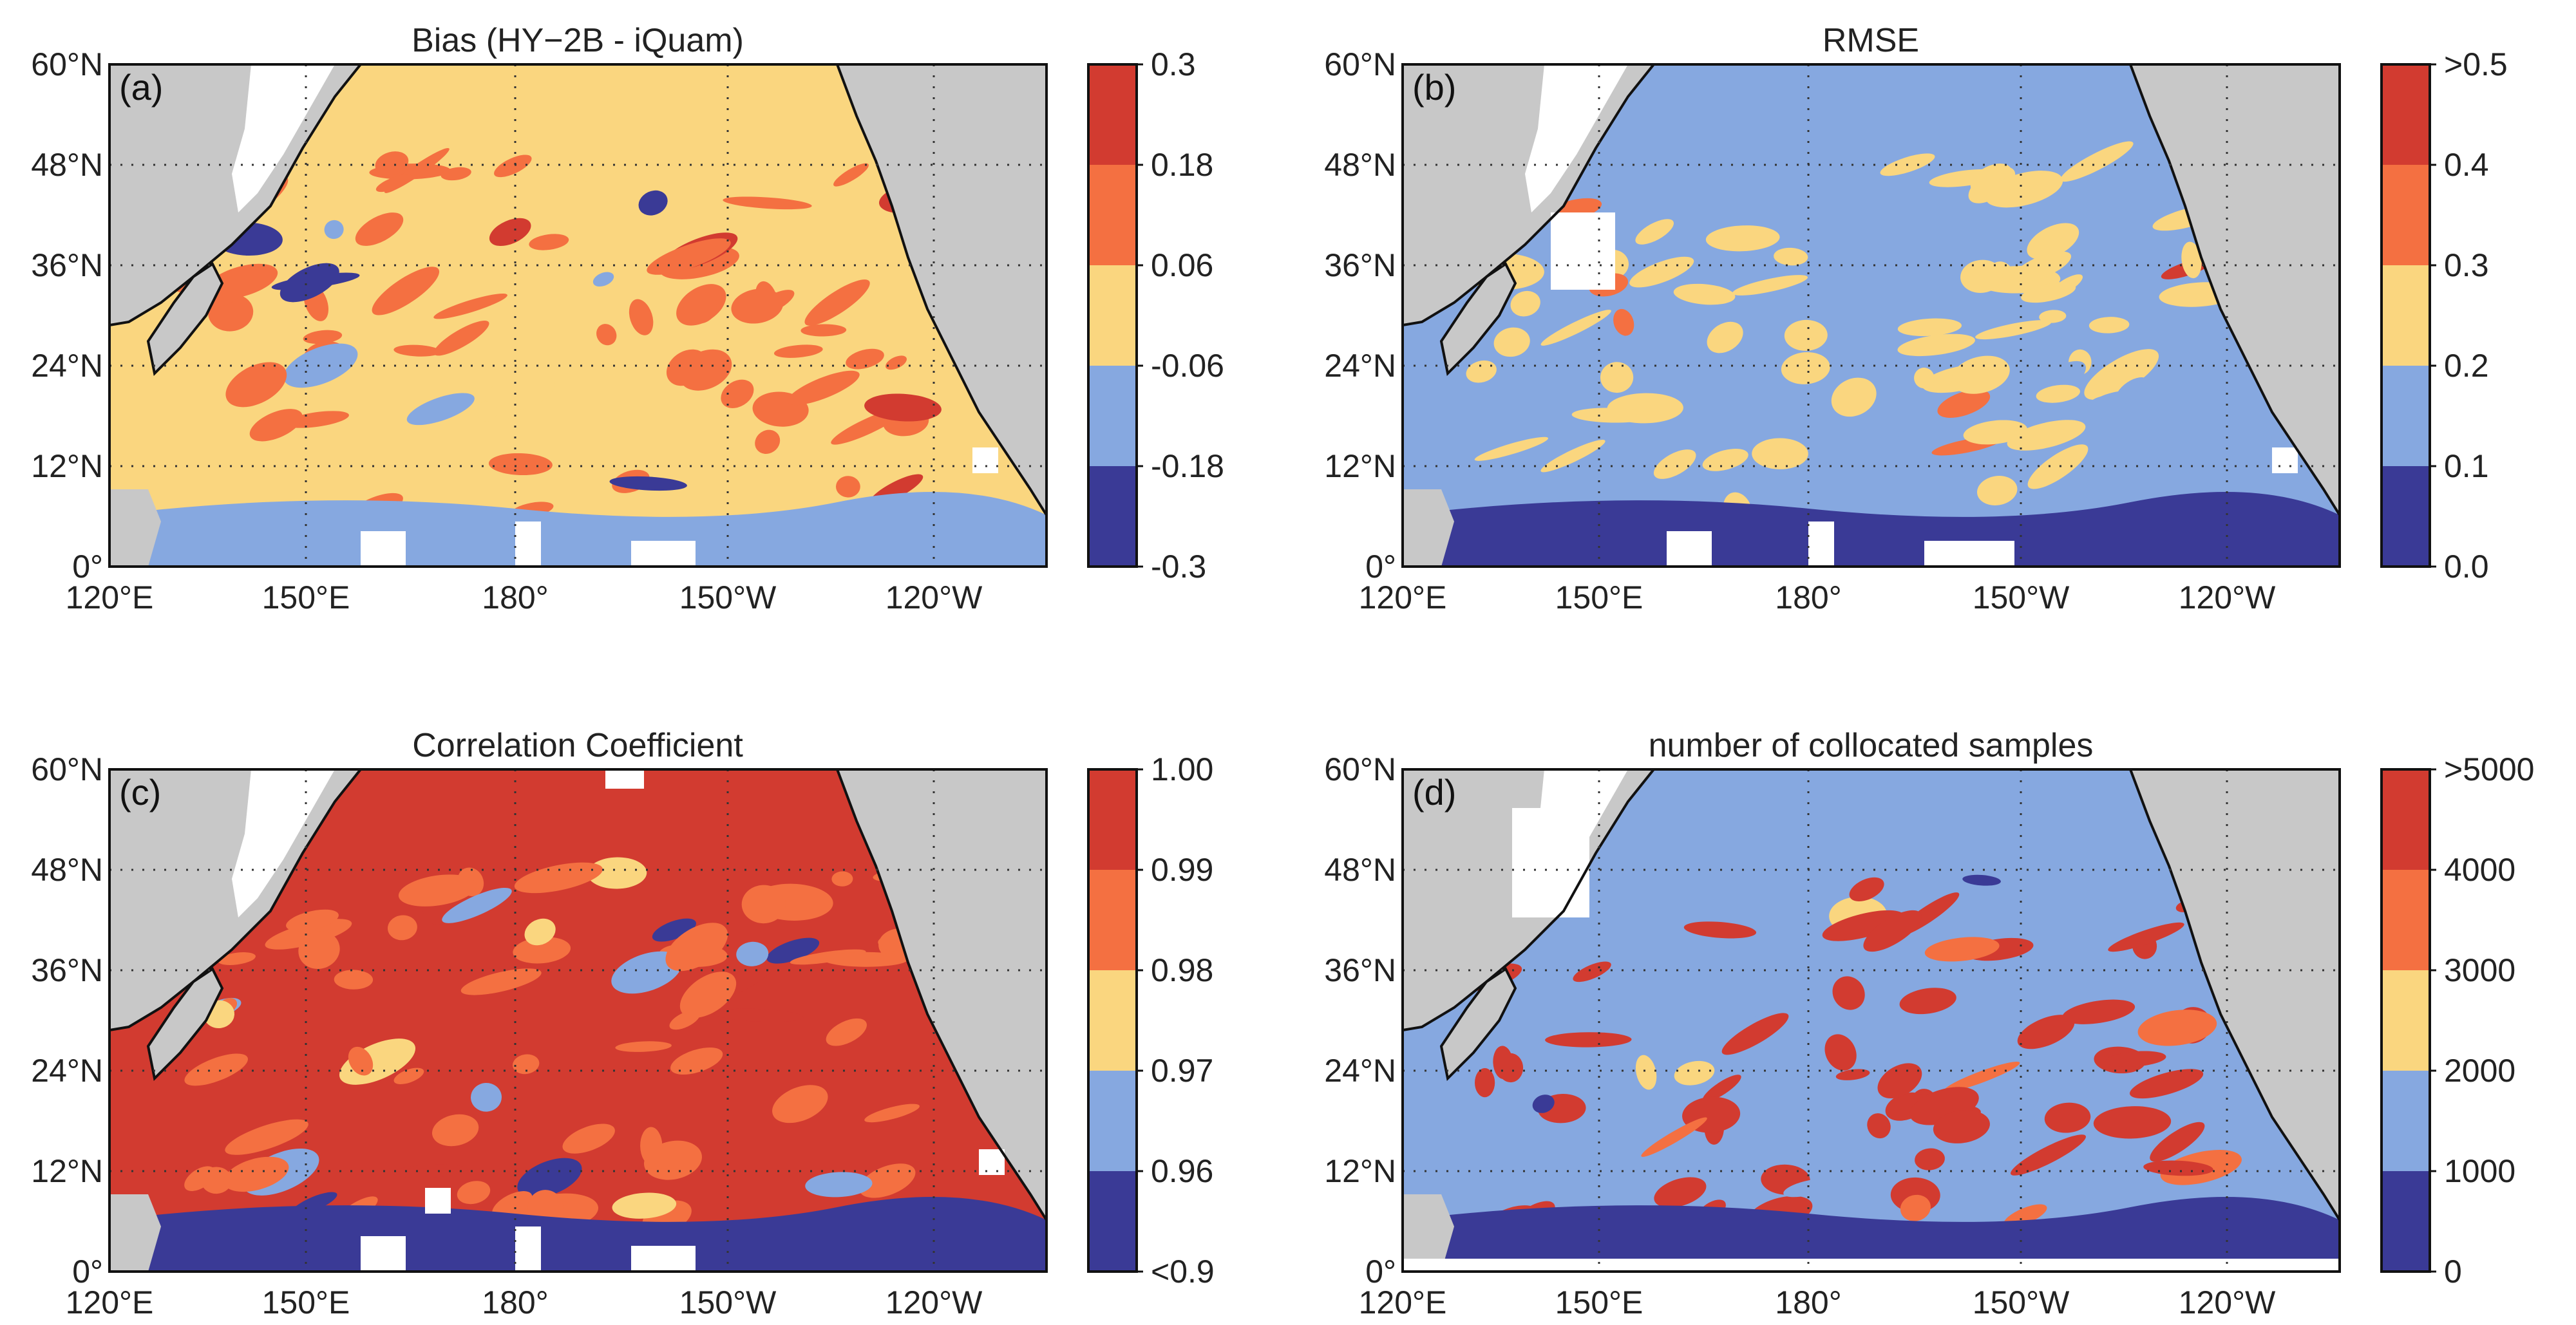  I want to click on colorbar-label: 0.2, so click(2466, 366).